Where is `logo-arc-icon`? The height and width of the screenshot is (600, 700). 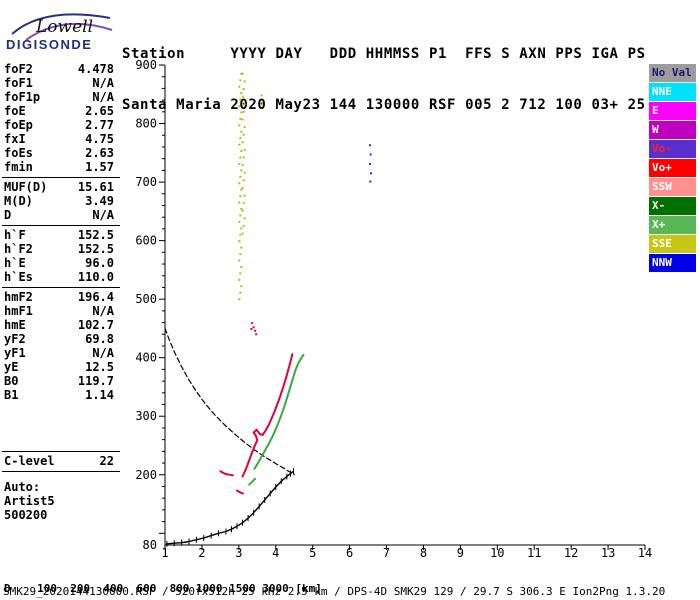 logo-arc-icon is located at coordinates (69, 31).